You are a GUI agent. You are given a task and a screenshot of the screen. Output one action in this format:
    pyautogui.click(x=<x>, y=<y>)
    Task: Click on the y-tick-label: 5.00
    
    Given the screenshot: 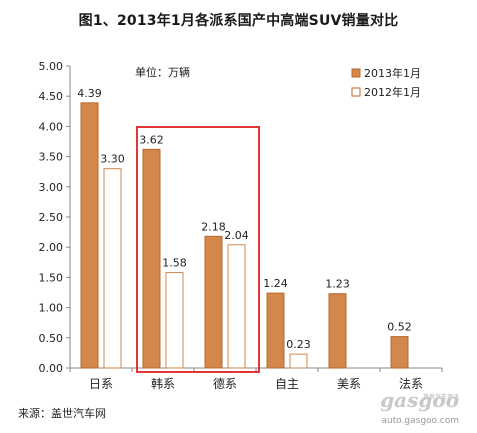 What is the action you would take?
    pyautogui.click(x=51, y=66)
    